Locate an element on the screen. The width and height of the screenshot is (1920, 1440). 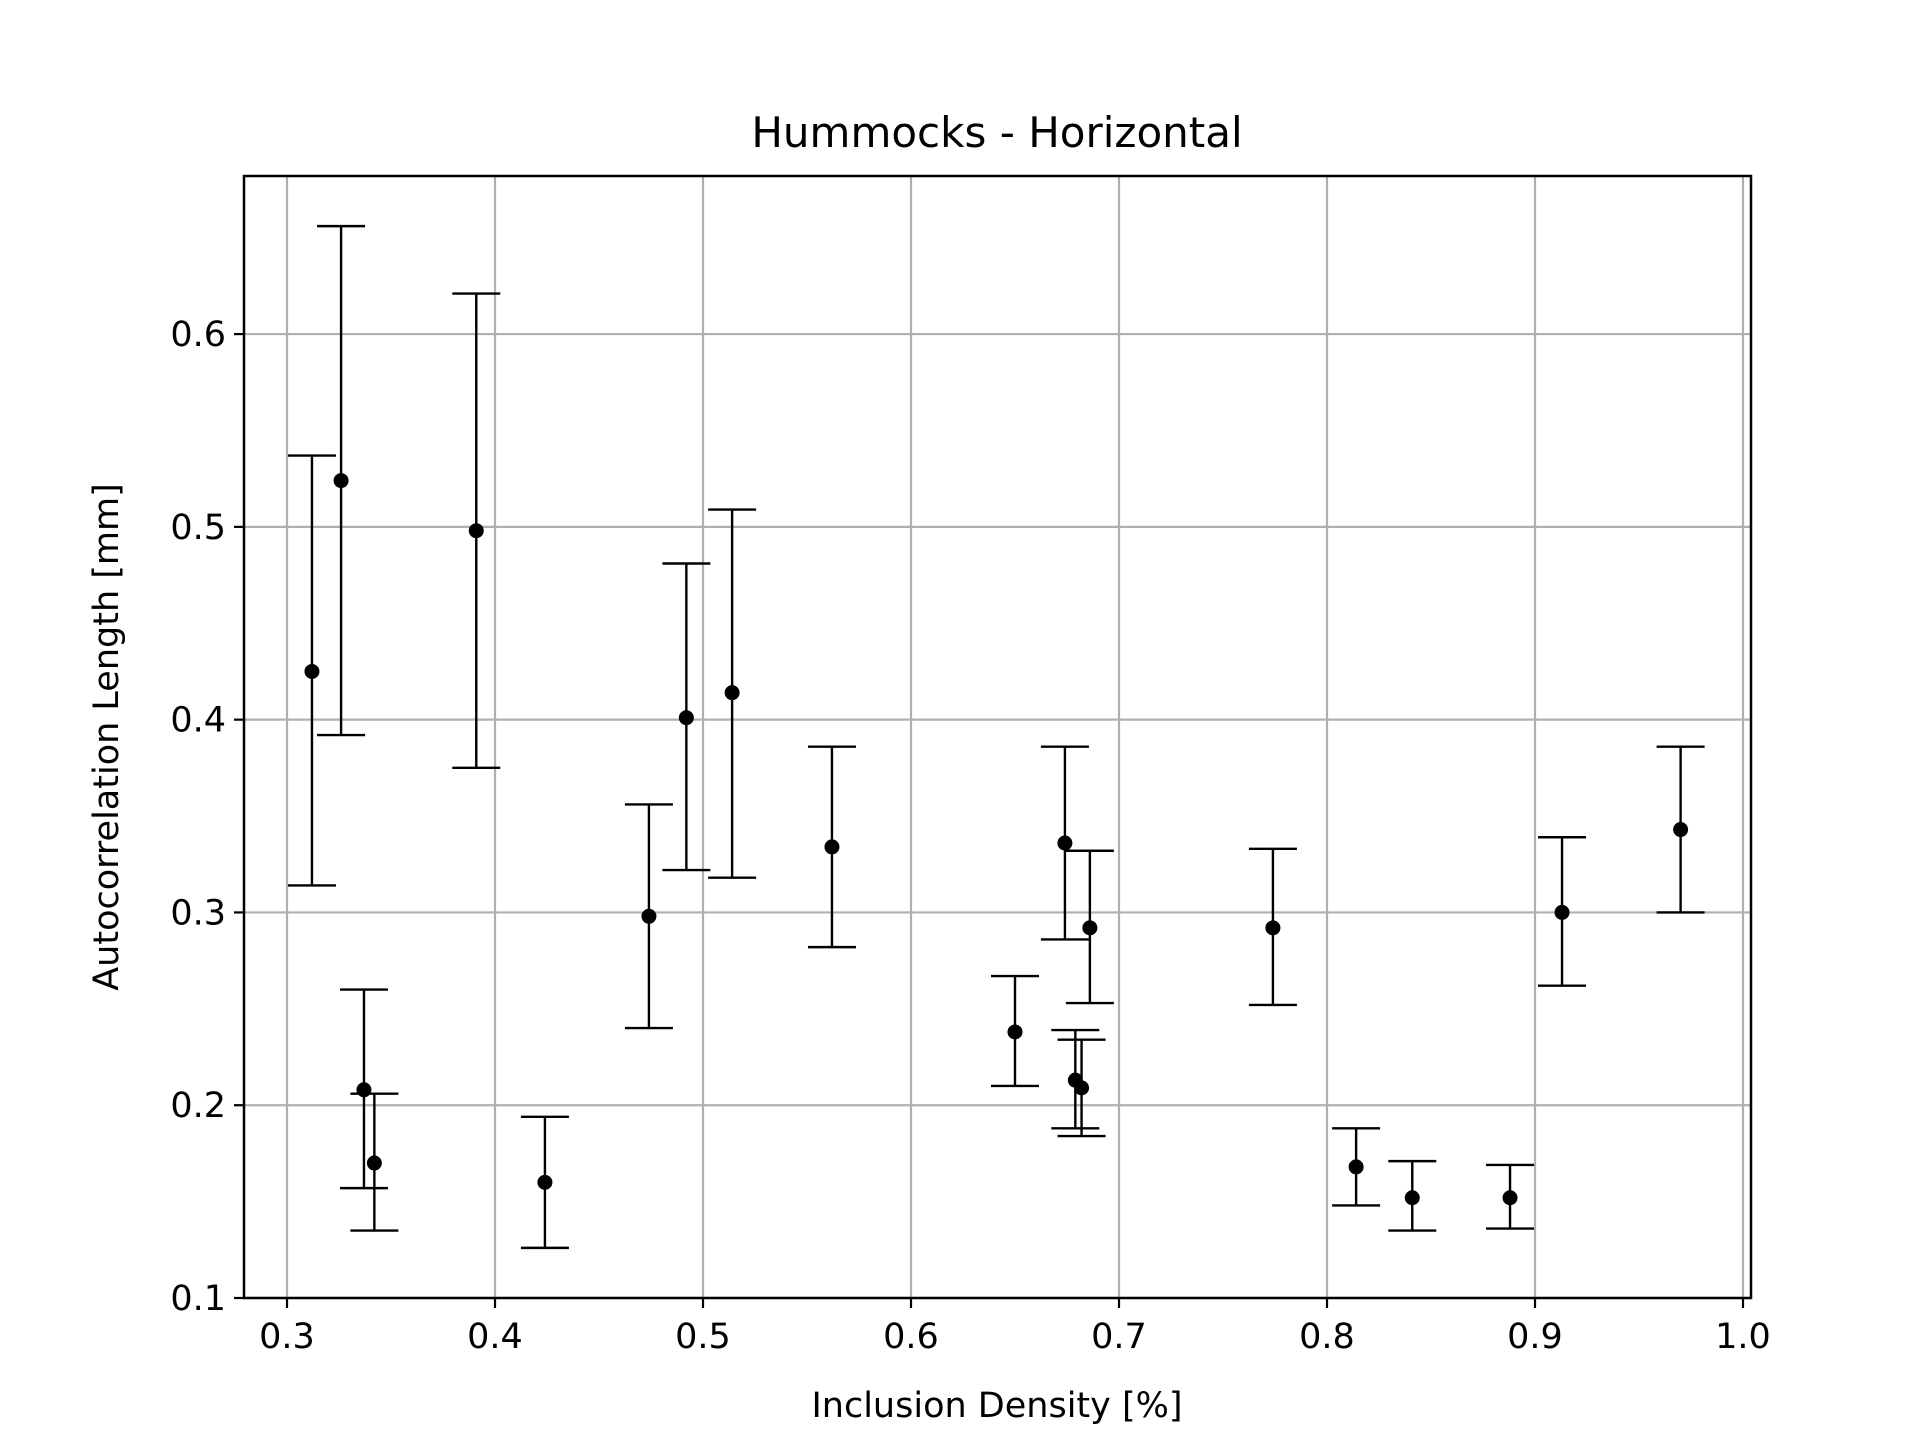
x-tick-label: 0.3 is located at coordinates (287, 1337).